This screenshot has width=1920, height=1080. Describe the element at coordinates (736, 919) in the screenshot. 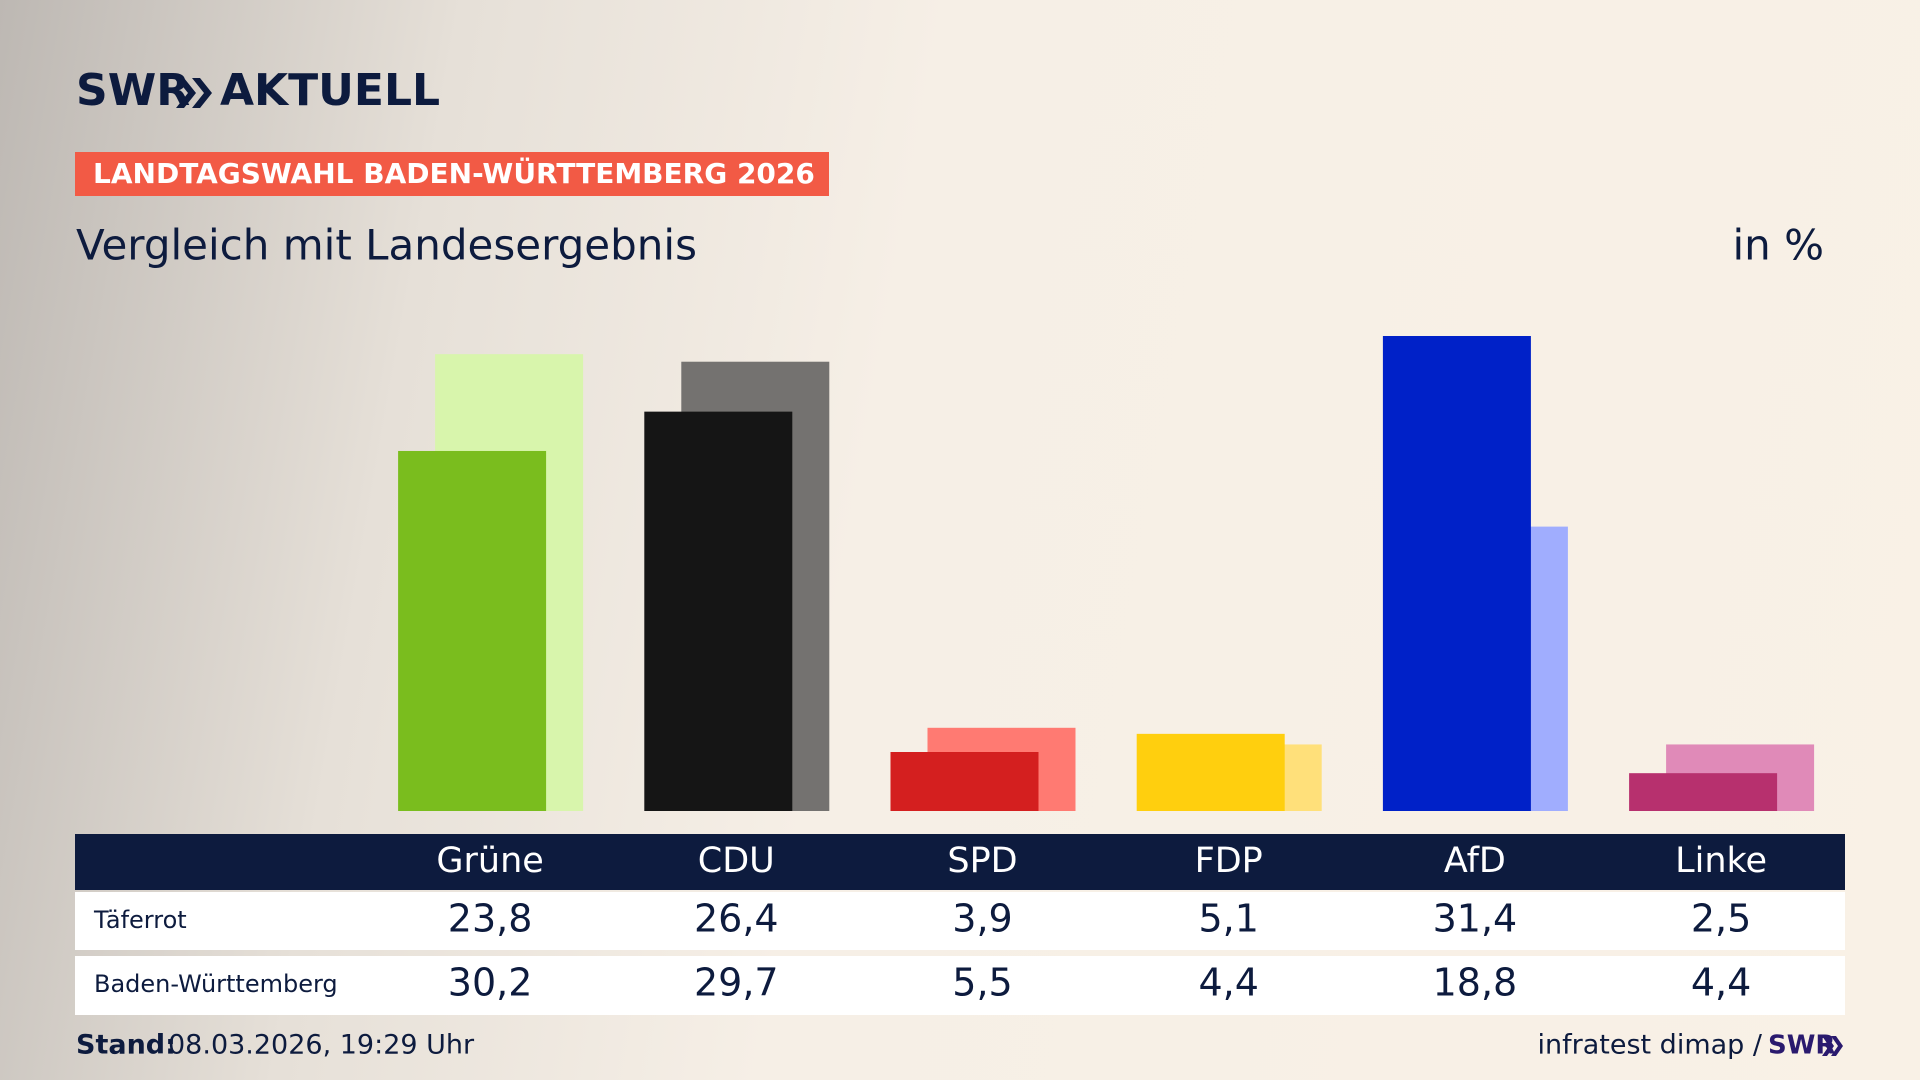

I see `value-label: 26,4` at that location.